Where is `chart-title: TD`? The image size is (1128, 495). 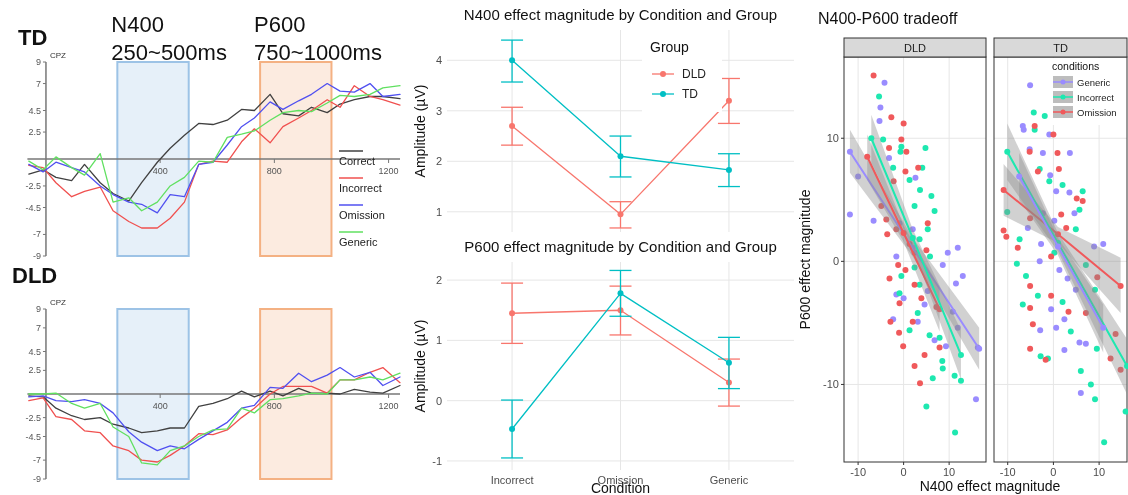 chart-title: TD is located at coordinates (33, 37).